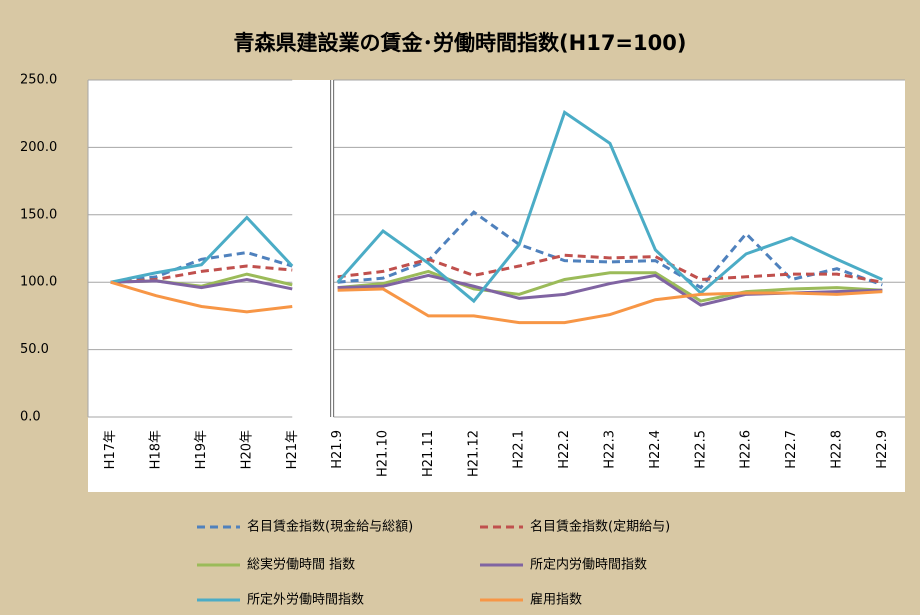  What do you see at coordinates (301, 565) in the screenshot?
I see `legend-label: 総実労働時間 指数` at bounding box center [301, 565].